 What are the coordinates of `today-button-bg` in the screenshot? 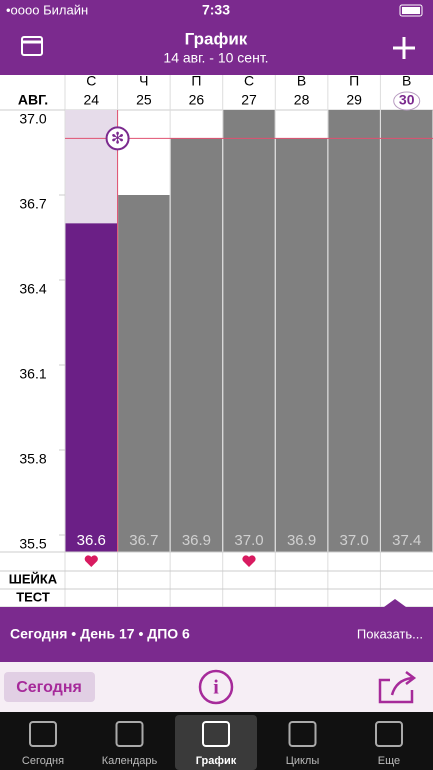 It's located at (49, 687).